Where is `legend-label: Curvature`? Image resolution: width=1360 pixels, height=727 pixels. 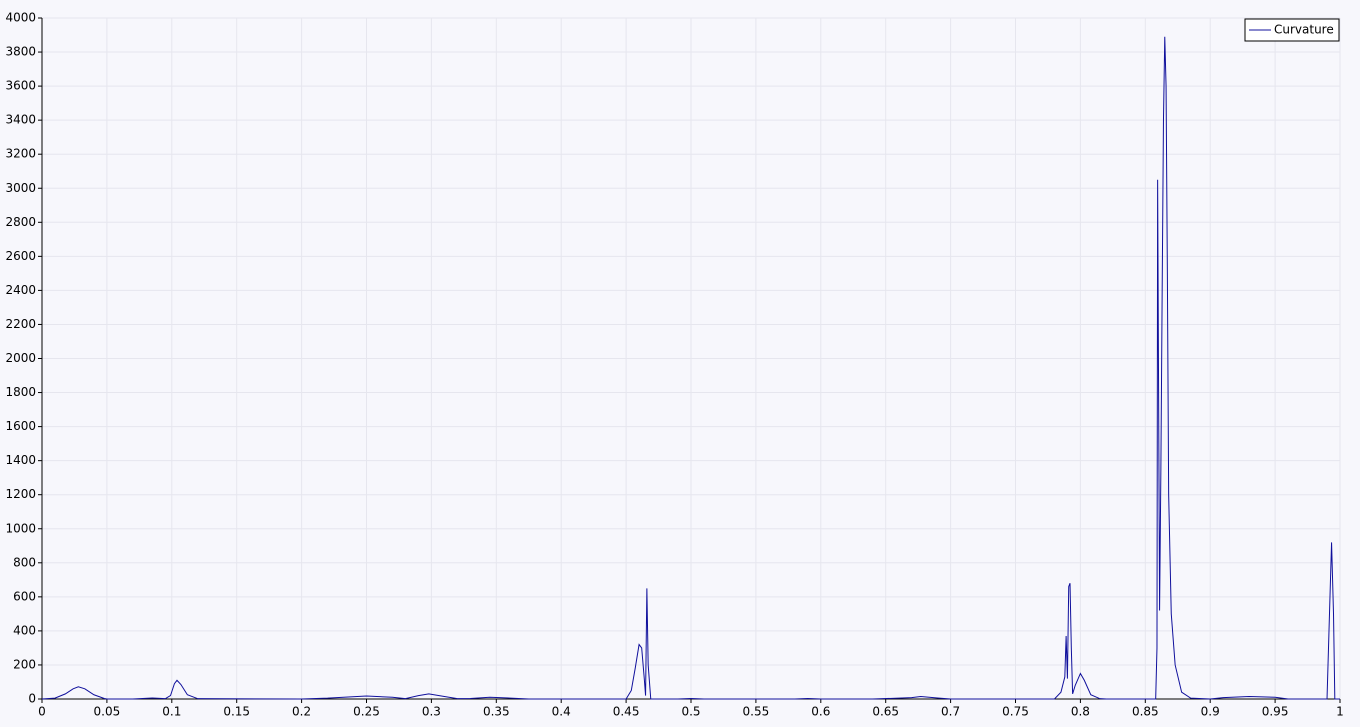
legend-label: Curvature is located at coordinates (1304, 30).